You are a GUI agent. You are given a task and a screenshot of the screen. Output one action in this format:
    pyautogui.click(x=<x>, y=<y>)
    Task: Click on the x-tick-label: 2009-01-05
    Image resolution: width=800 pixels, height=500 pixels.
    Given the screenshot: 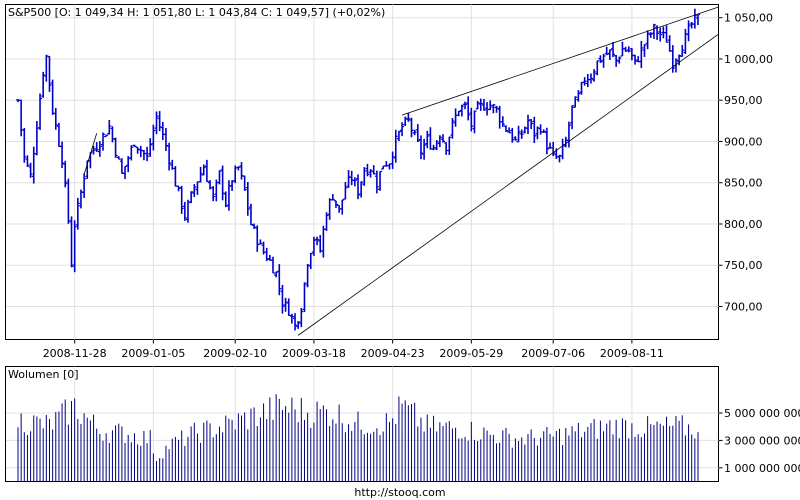 What is the action you would take?
    pyautogui.click(x=153, y=353)
    